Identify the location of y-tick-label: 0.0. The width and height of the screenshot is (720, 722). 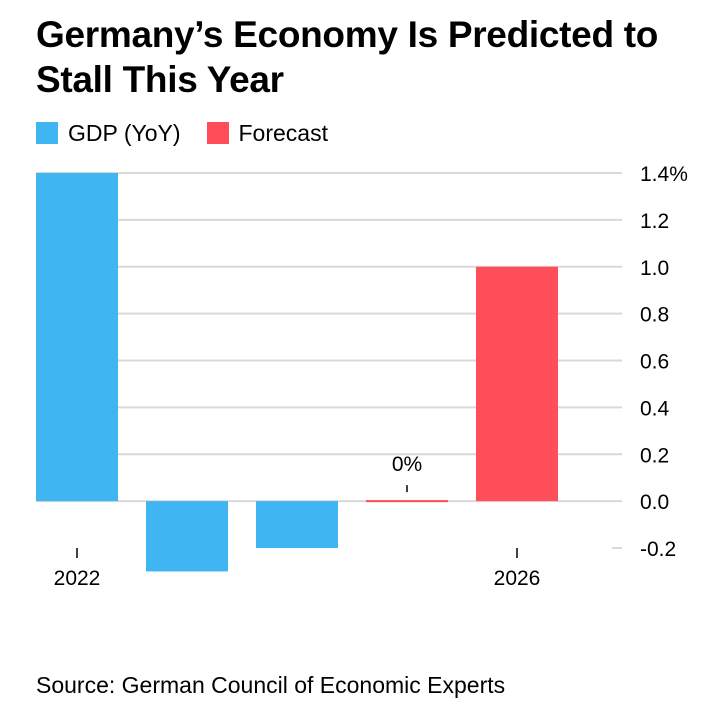
(654, 502).